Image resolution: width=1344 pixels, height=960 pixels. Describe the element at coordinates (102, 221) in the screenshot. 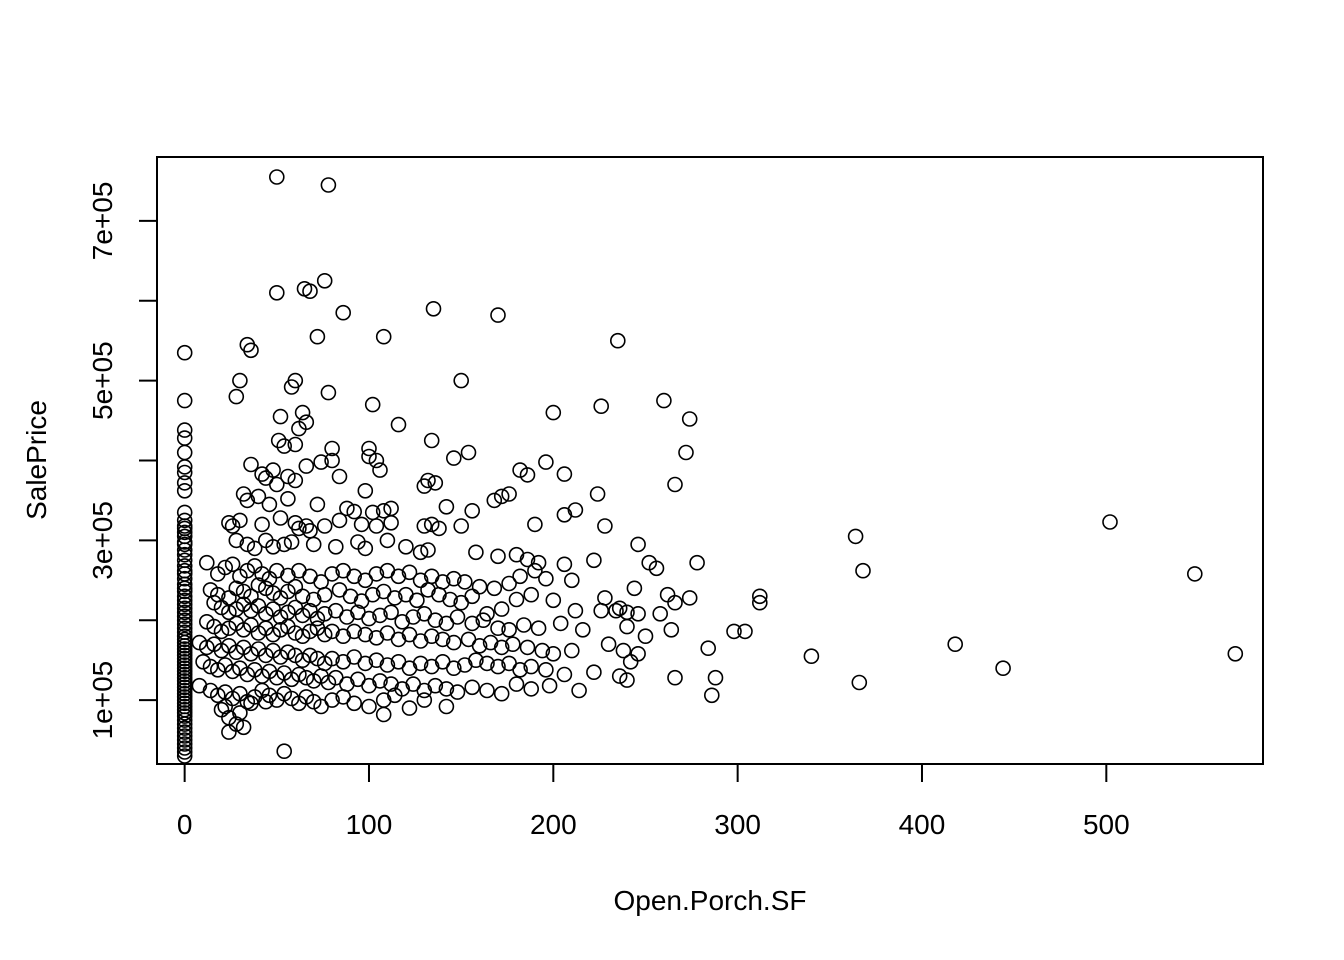

I see `y-tick-label: 7e+05` at that location.